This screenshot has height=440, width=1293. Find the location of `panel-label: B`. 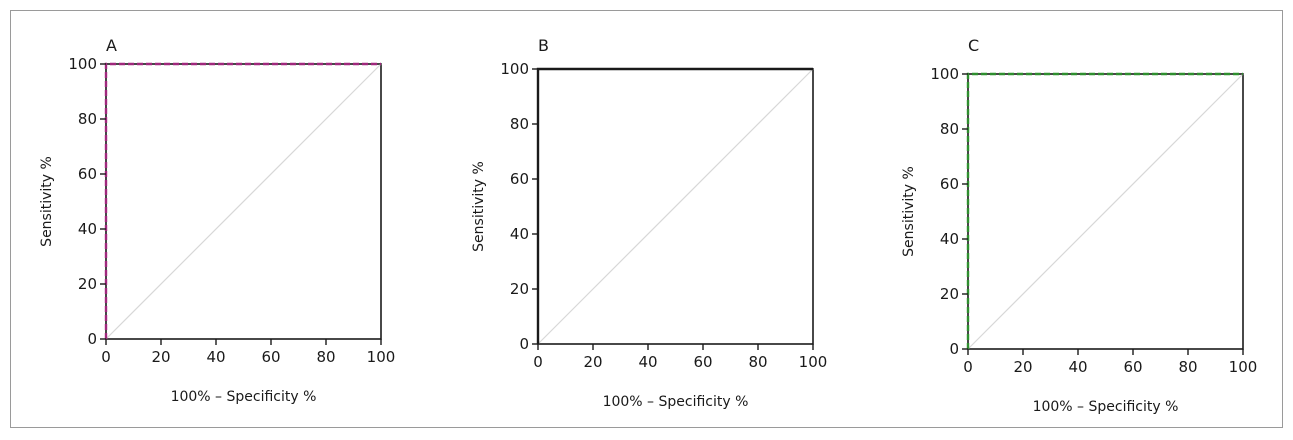

panel-label: B is located at coordinates (543, 45).